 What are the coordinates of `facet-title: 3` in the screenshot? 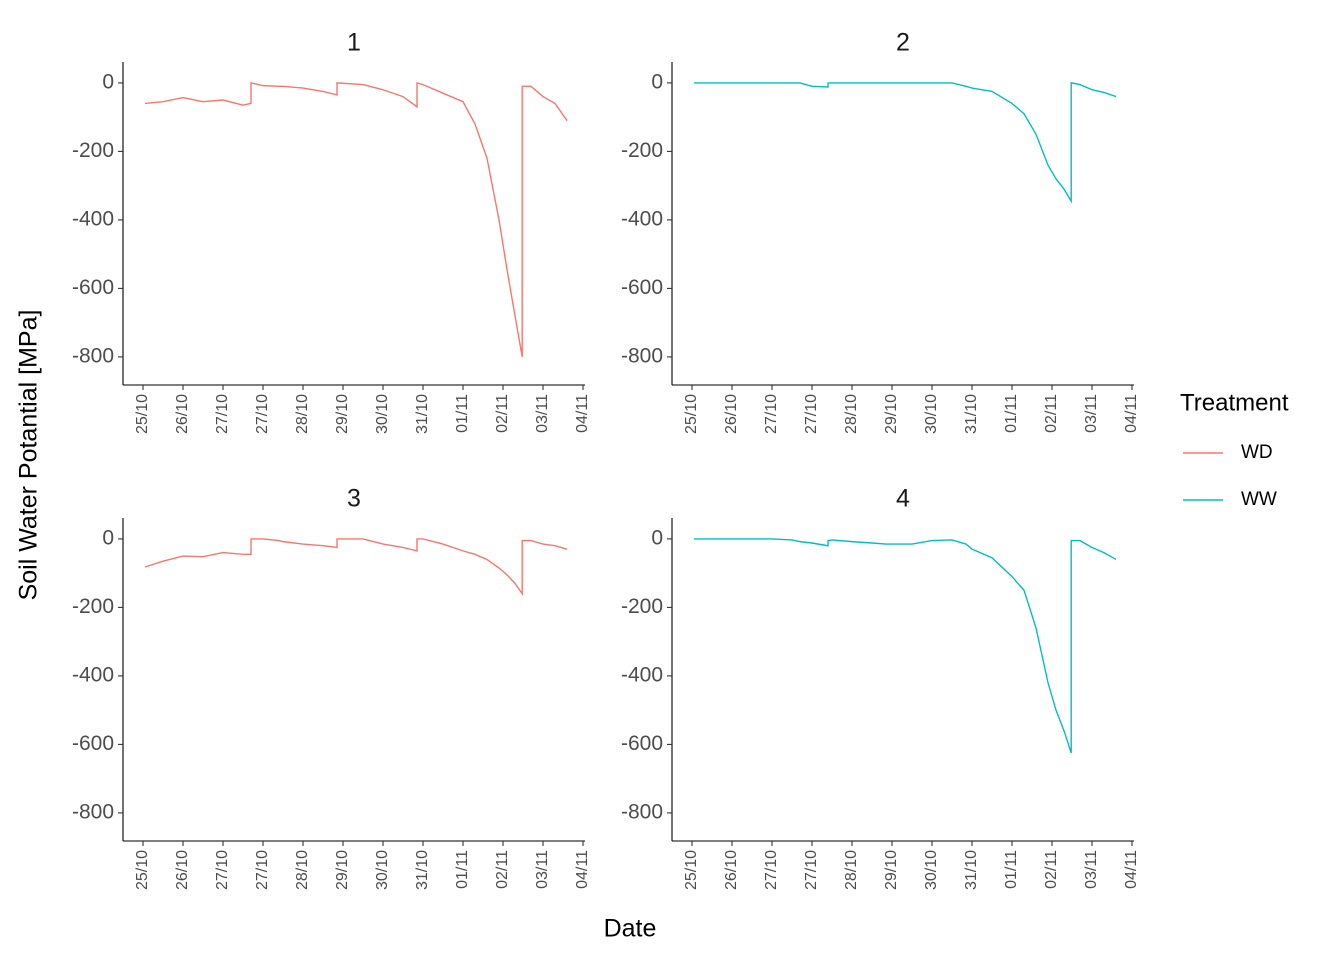 It's located at (354, 499).